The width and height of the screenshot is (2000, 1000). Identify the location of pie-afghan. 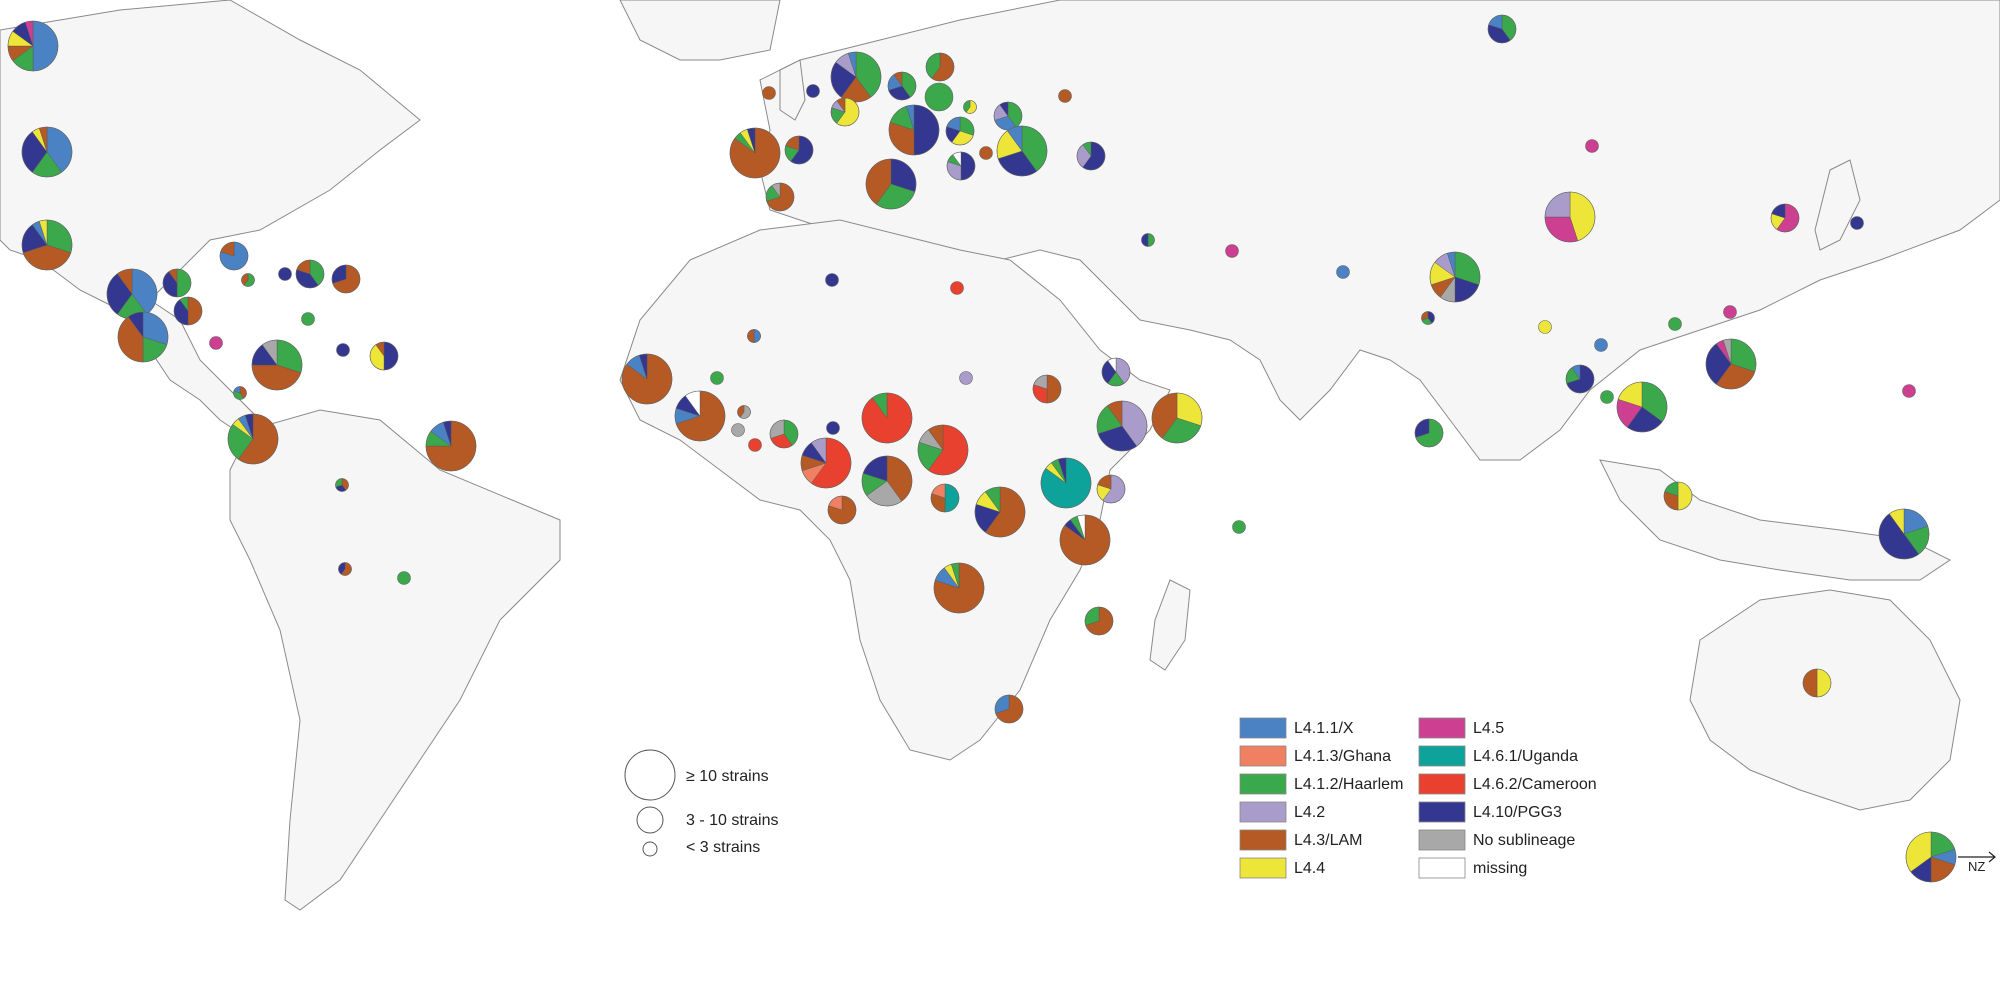
(1232, 251).